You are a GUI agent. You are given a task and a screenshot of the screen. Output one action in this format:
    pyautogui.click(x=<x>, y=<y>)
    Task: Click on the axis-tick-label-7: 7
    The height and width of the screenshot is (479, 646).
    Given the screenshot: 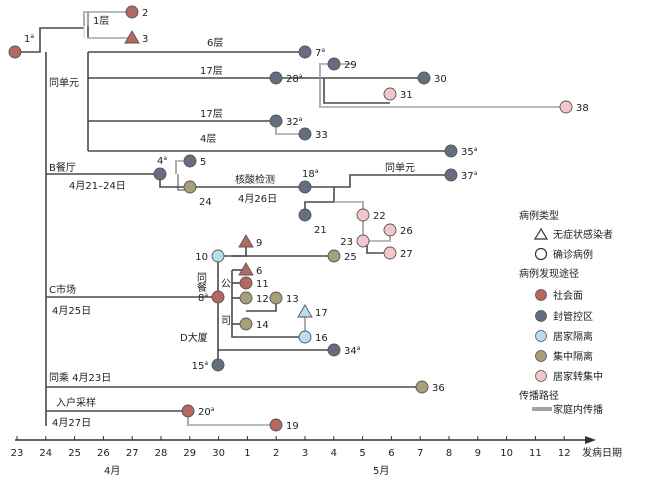 What is the action you would take?
    pyautogui.click(x=420, y=453)
    